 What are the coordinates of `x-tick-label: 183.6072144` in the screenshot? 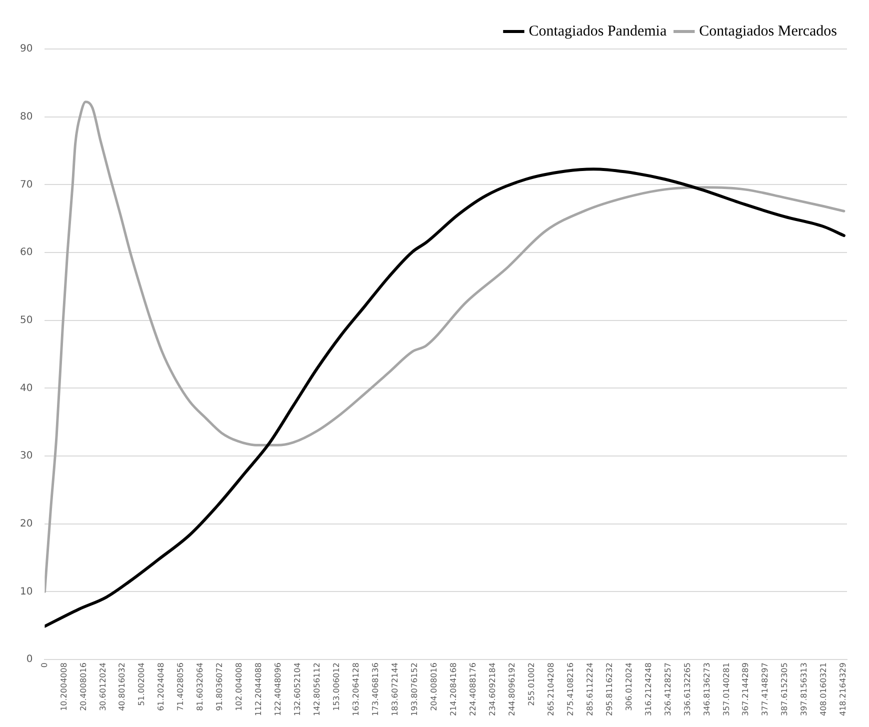 It's located at (395, 689).